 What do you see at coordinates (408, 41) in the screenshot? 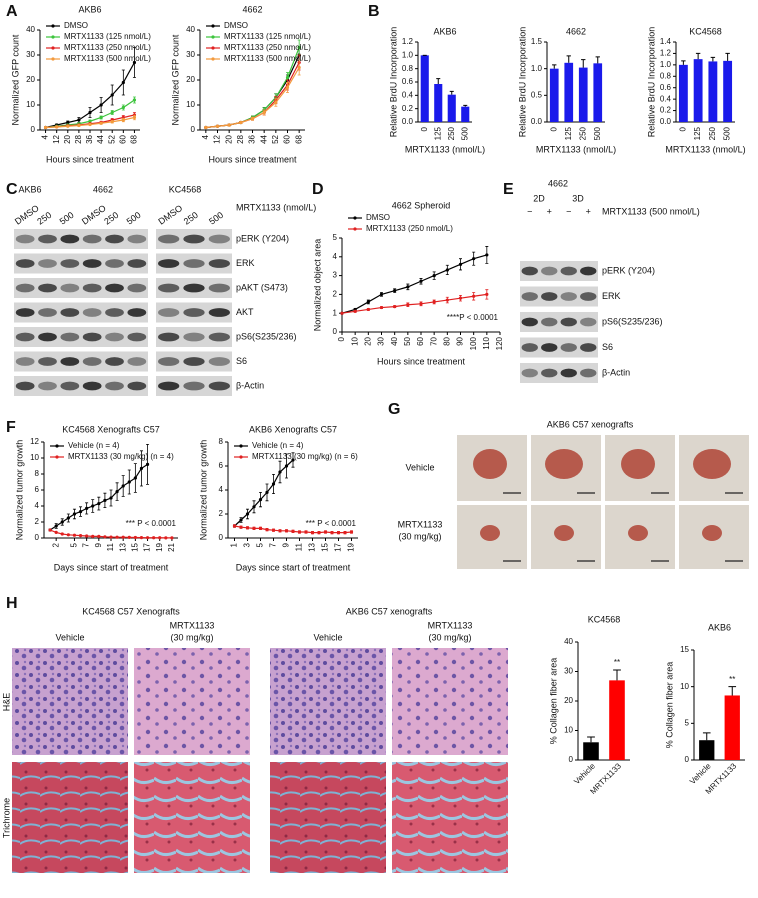
I see `y-tick-label: 1.2` at bounding box center [408, 41].